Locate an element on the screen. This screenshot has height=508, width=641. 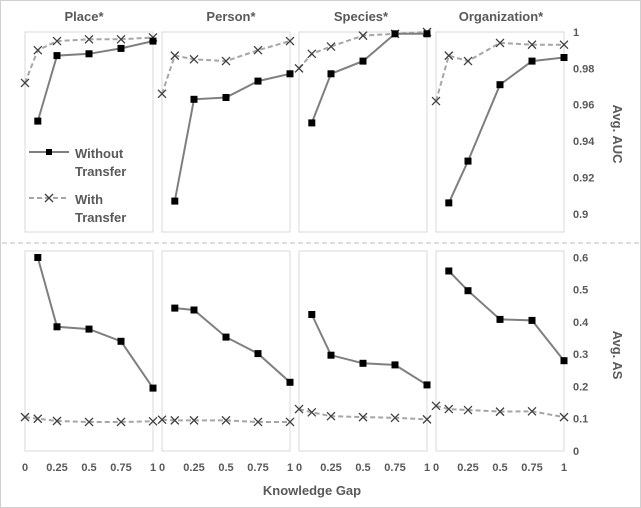
y-tick-label-as-2: 0.2 is located at coordinates (580, 388).